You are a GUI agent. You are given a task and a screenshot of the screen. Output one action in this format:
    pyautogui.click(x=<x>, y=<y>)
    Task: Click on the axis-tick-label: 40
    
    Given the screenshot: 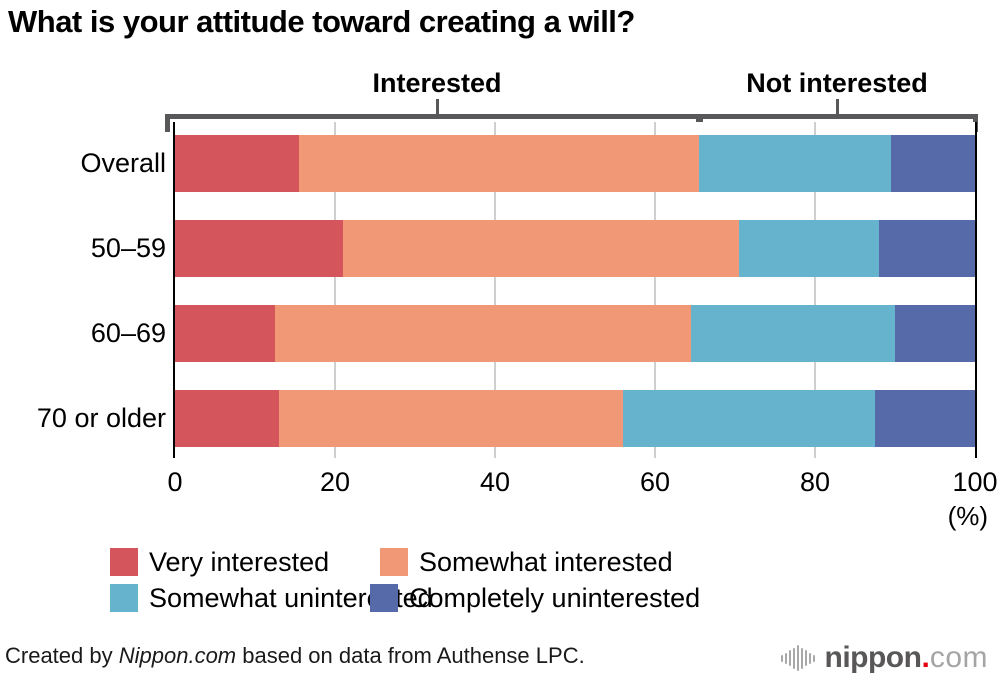 What is the action you would take?
    pyautogui.click(x=495, y=482)
    